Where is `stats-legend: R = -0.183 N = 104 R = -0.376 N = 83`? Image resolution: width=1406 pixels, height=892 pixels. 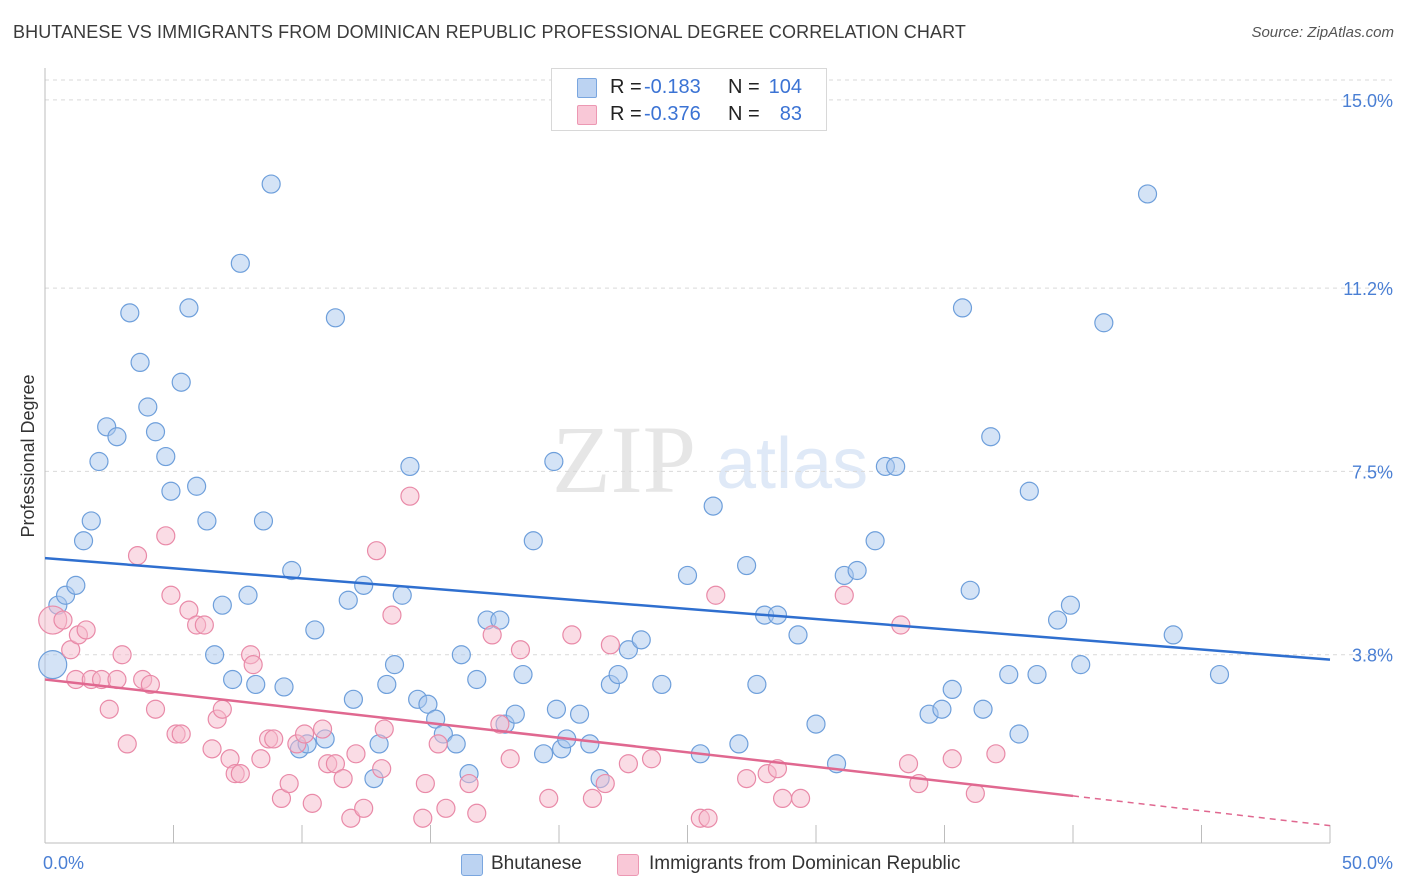
stats-legend: R = -0.183 N = 104 R = -0.376 N = 83 is located at coordinates (689, 99).